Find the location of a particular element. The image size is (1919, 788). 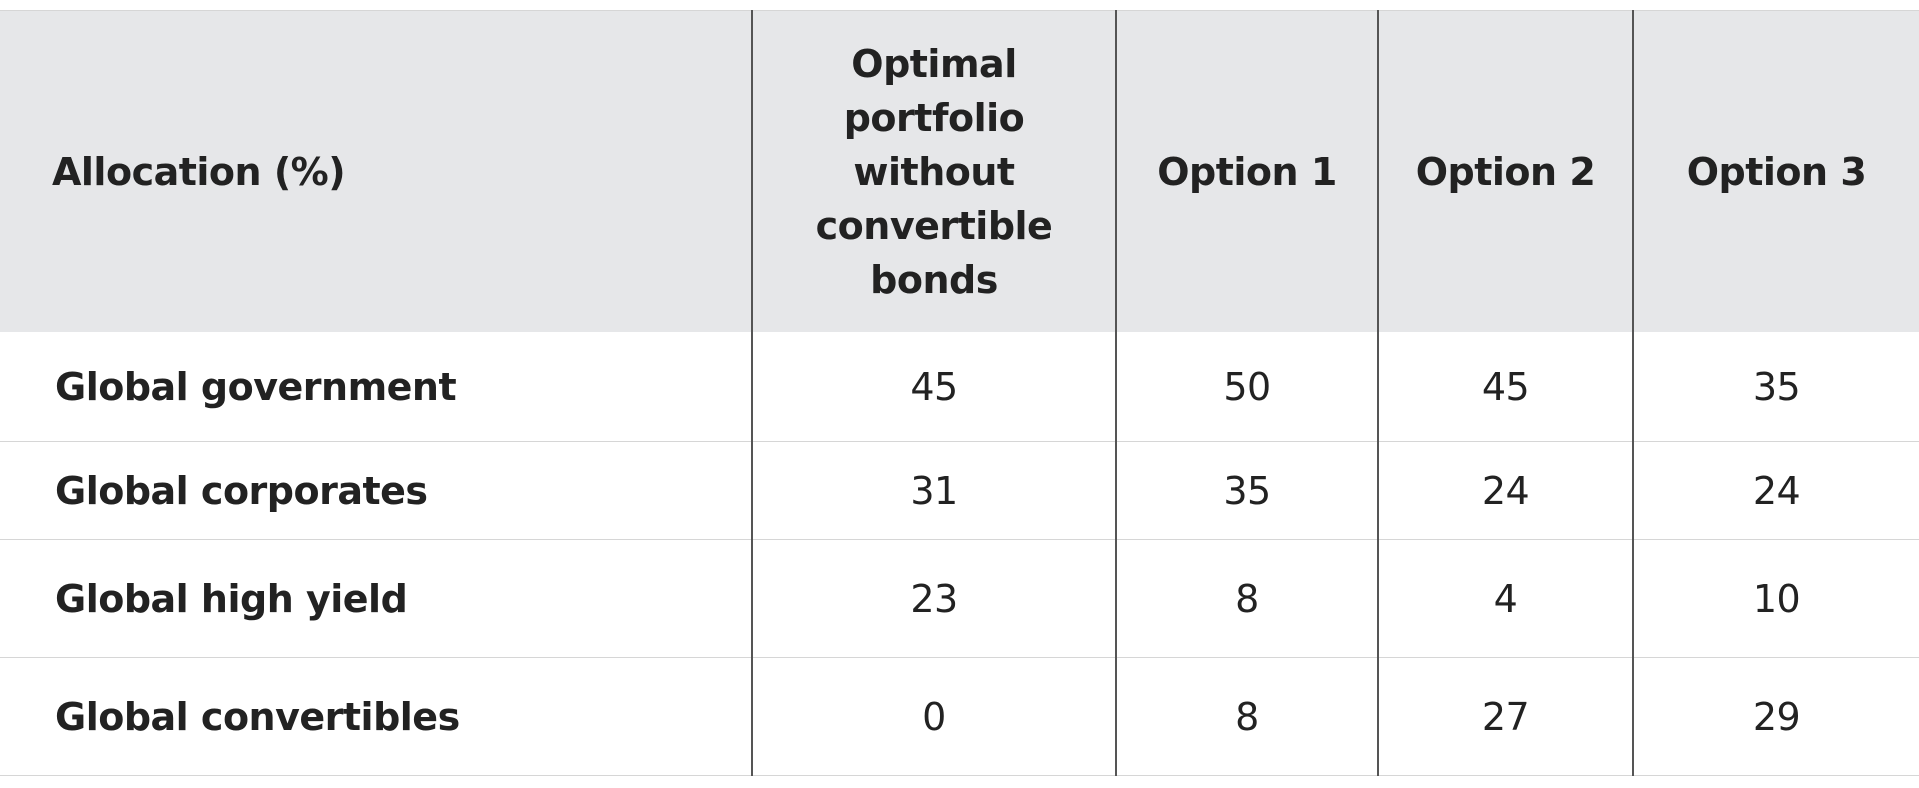

value-cell: 4 is located at coordinates (1505, 598).